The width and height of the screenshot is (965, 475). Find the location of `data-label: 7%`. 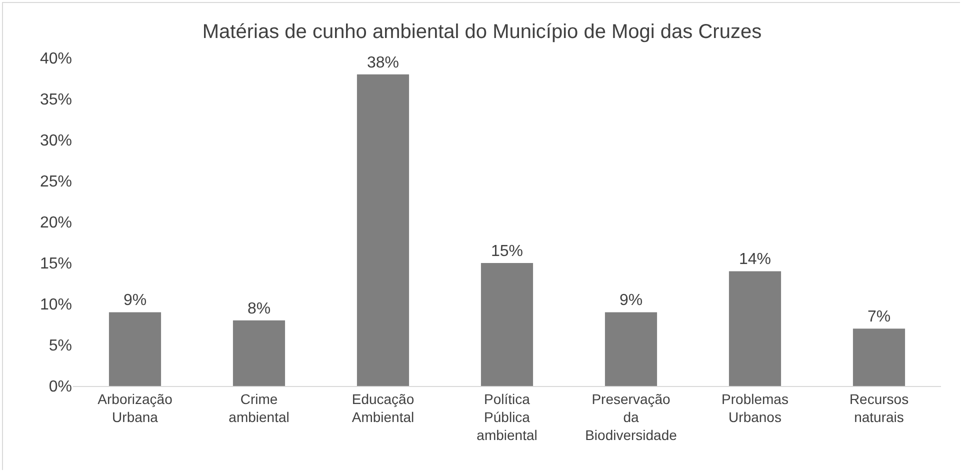

data-label: 7% is located at coordinates (879, 317).